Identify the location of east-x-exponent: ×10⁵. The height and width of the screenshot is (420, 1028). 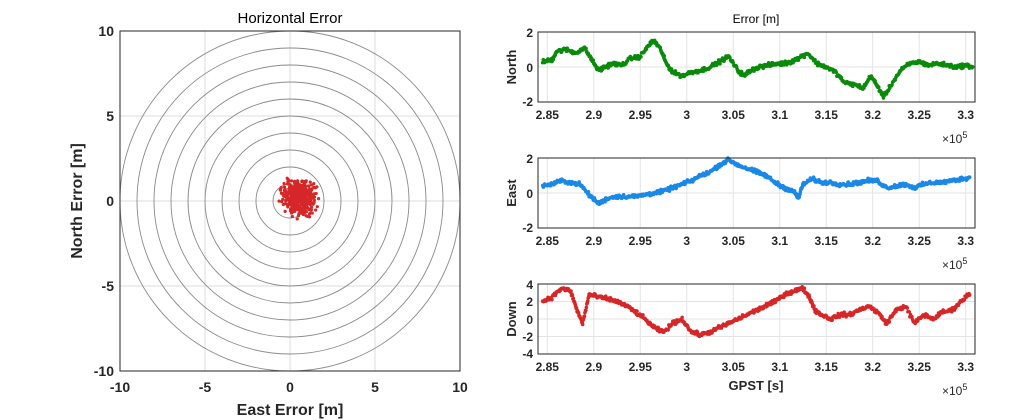
(954, 264).